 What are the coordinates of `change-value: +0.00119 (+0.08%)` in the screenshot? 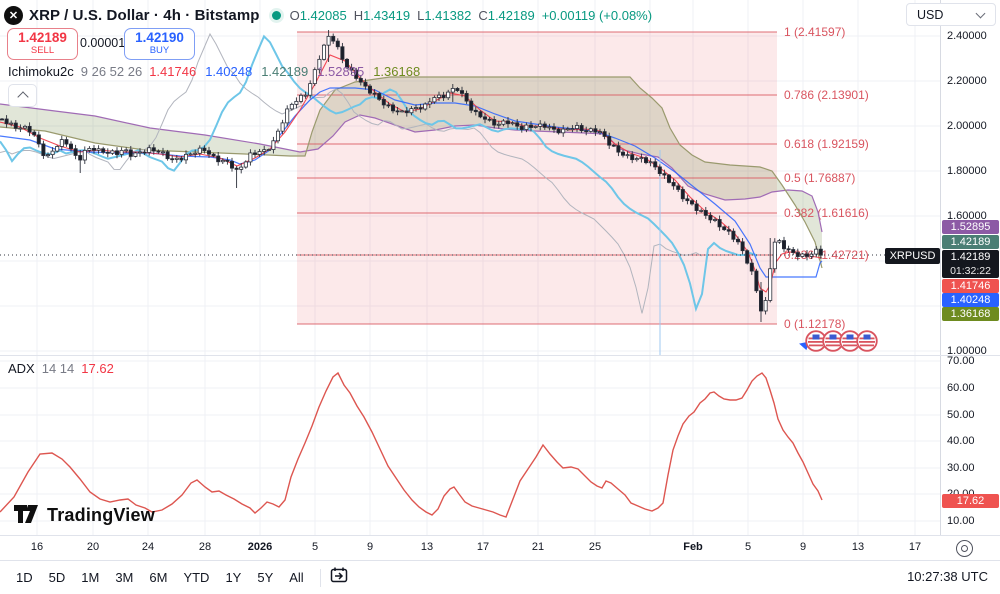 It's located at (597, 15).